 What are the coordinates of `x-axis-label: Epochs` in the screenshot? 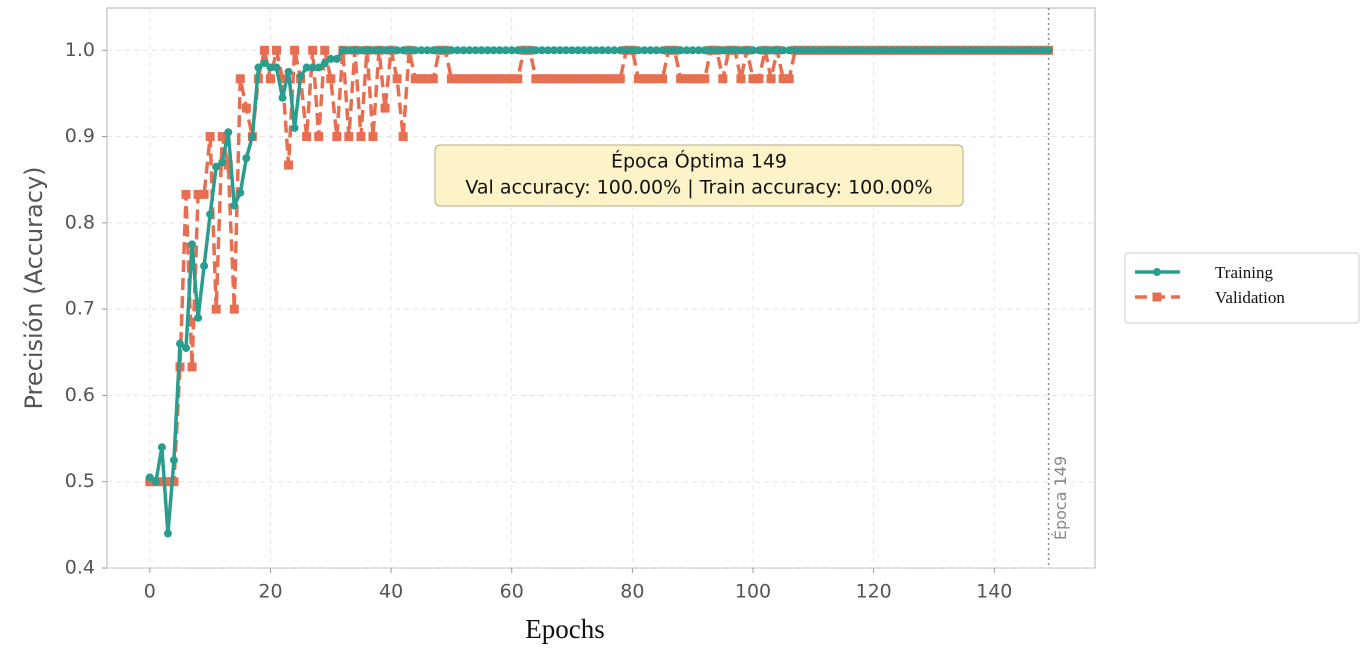 It's located at (564, 629).